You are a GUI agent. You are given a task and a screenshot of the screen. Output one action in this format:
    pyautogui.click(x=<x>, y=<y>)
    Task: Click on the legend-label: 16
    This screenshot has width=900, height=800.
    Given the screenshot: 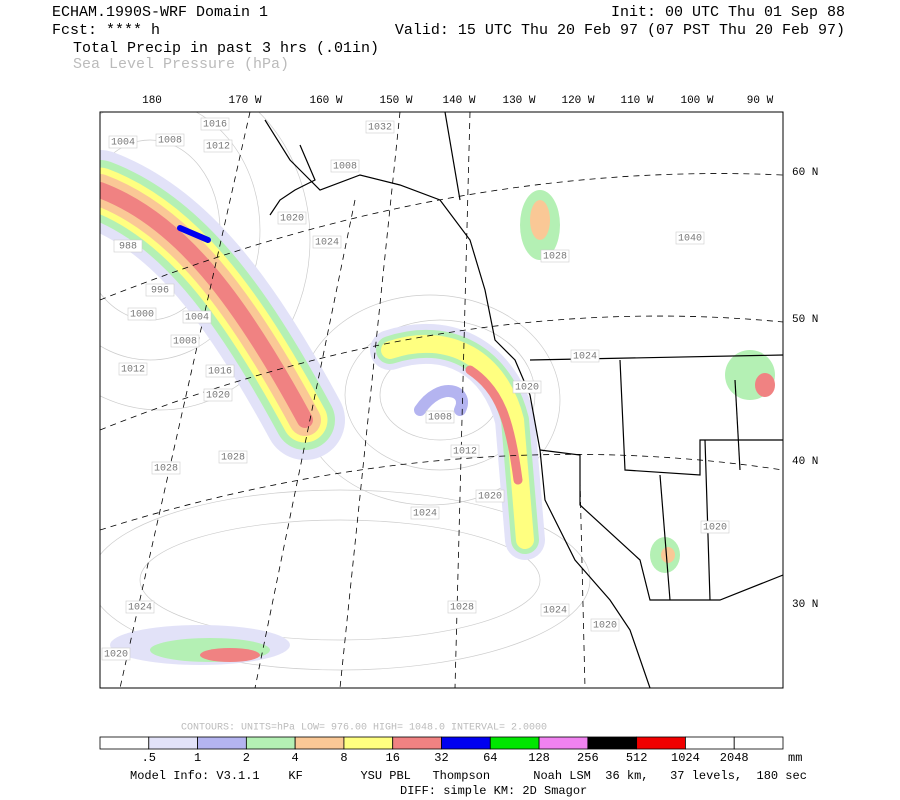 What is the action you would take?
    pyautogui.click(x=393, y=758)
    